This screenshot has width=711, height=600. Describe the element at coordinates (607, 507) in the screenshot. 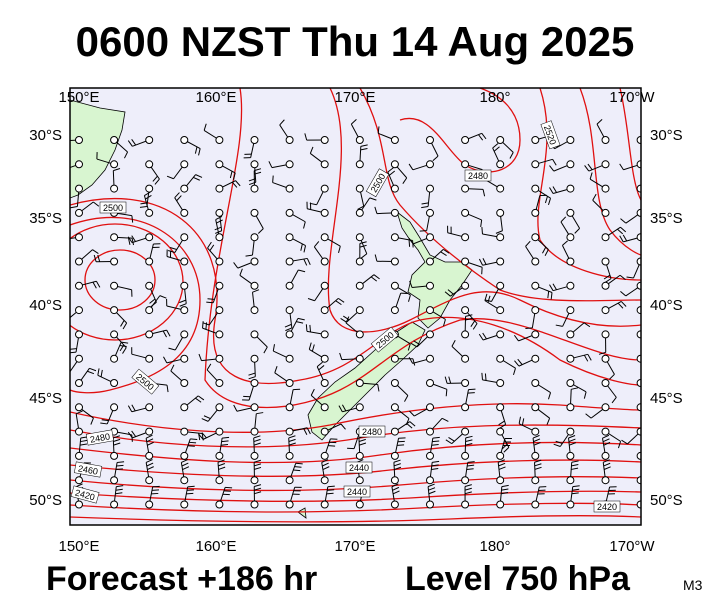

I see `contour-label-text: 2420` at that location.